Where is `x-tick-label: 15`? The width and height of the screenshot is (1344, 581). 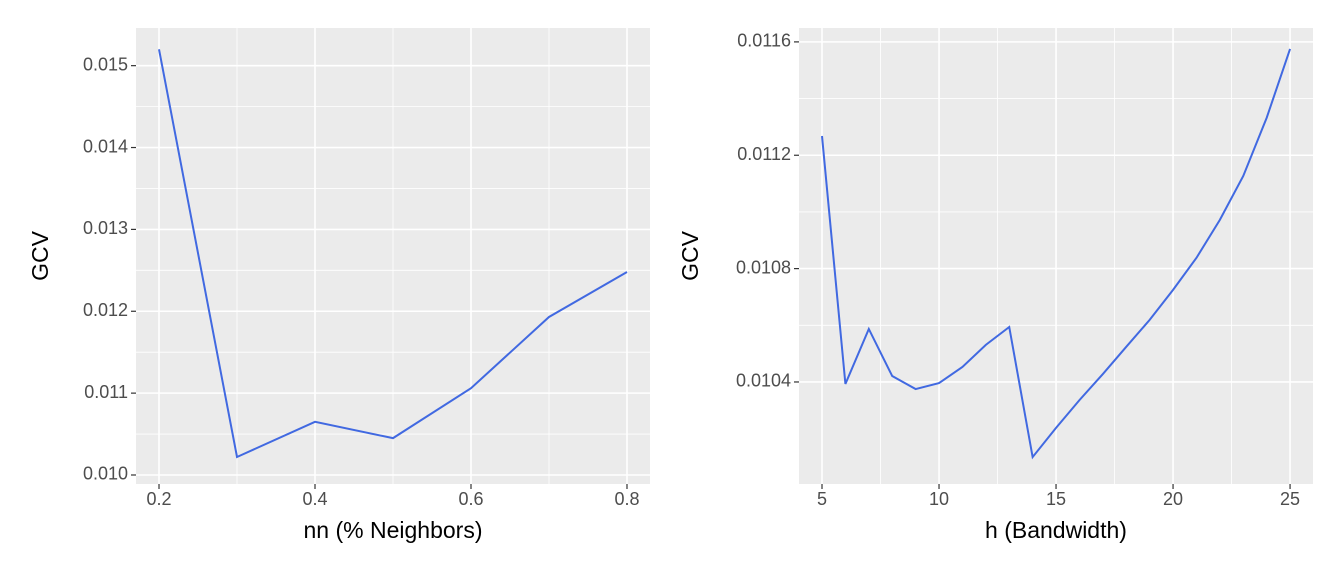 x-tick-label: 15 is located at coordinates (1056, 499).